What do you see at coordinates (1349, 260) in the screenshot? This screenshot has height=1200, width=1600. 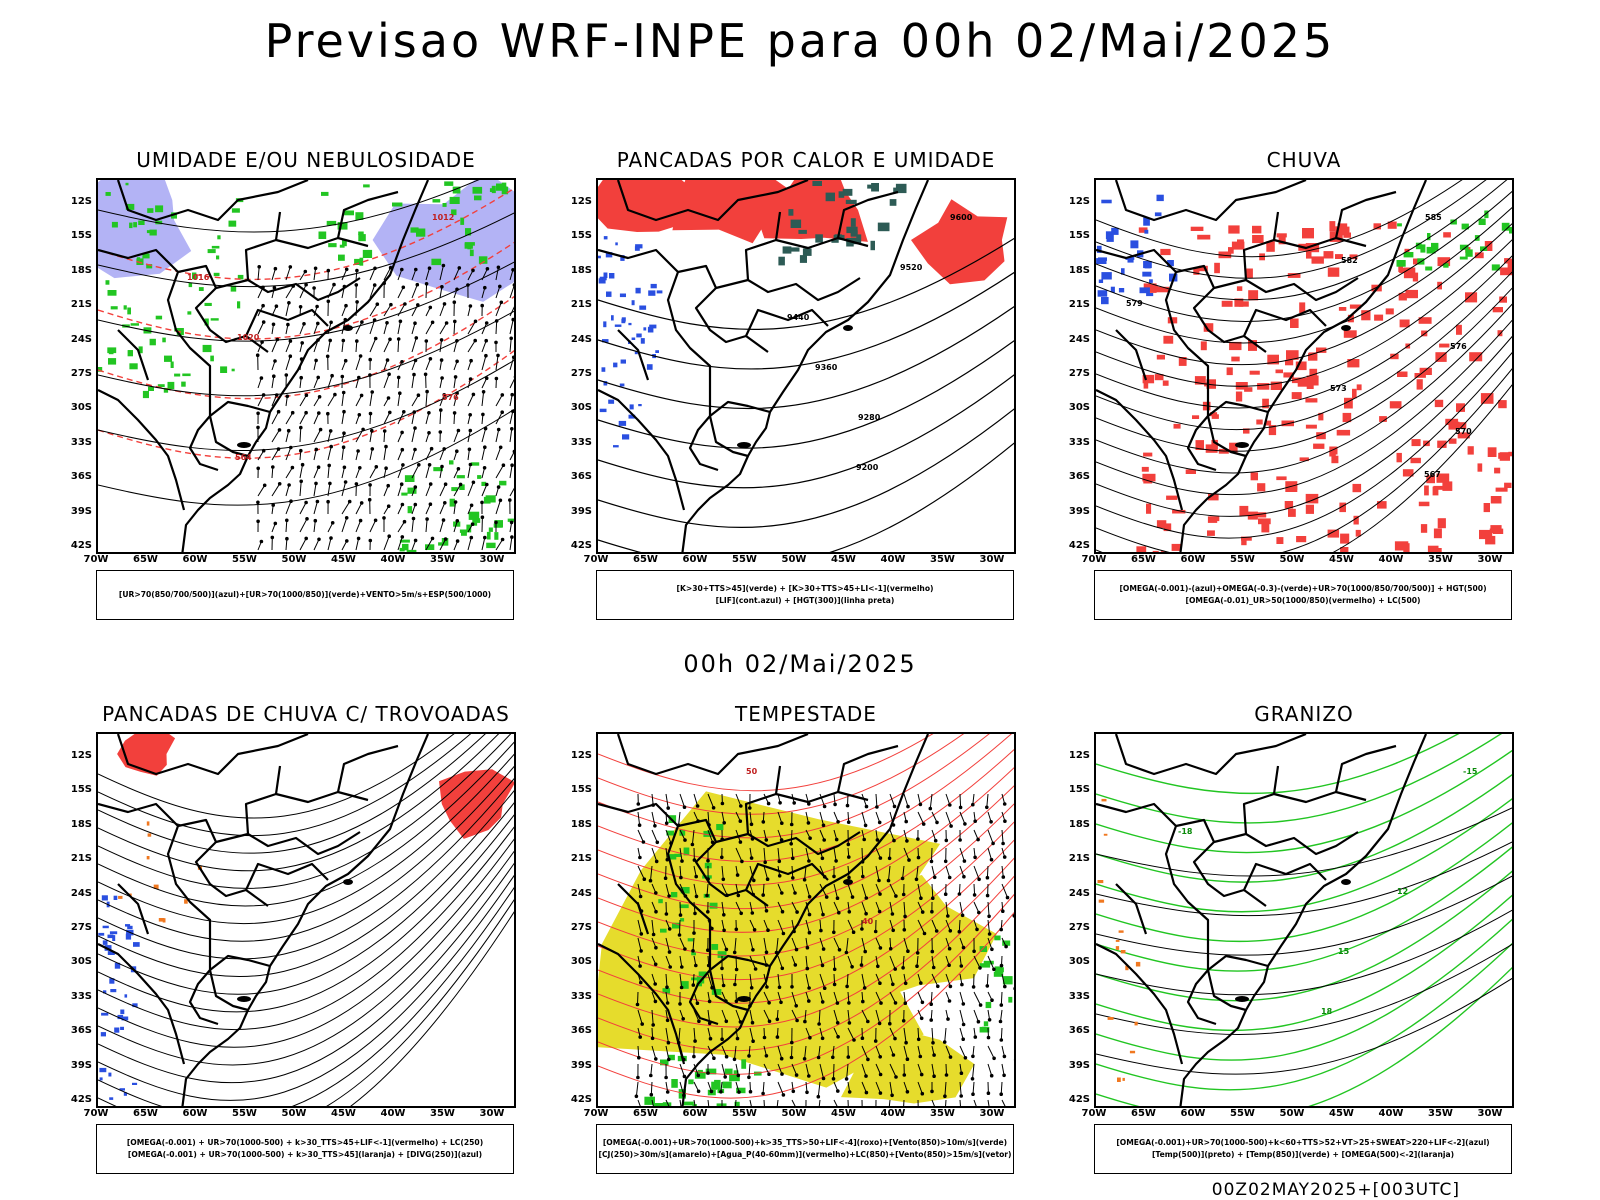 I see `contour-label: 582` at bounding box center [1349, 260].